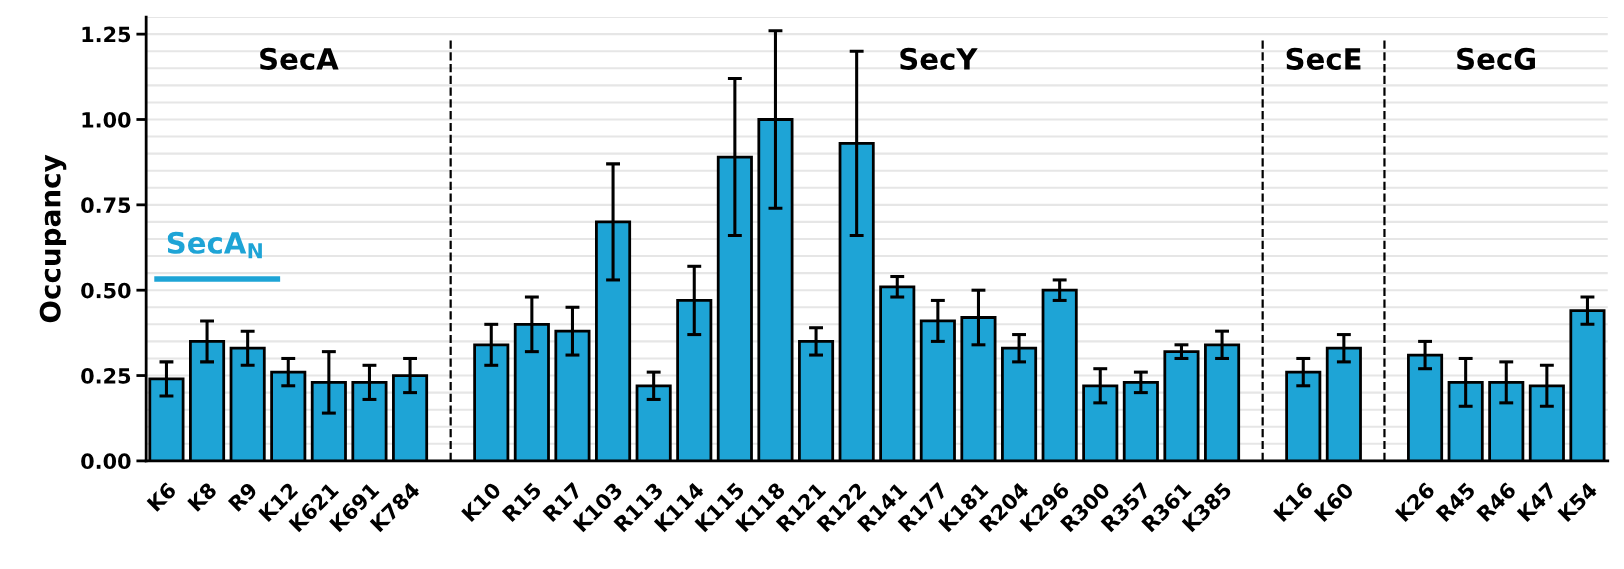 The width and height of the screenshot is (1624, 569). I want to click on annotation: SecY, so click(939, 58).